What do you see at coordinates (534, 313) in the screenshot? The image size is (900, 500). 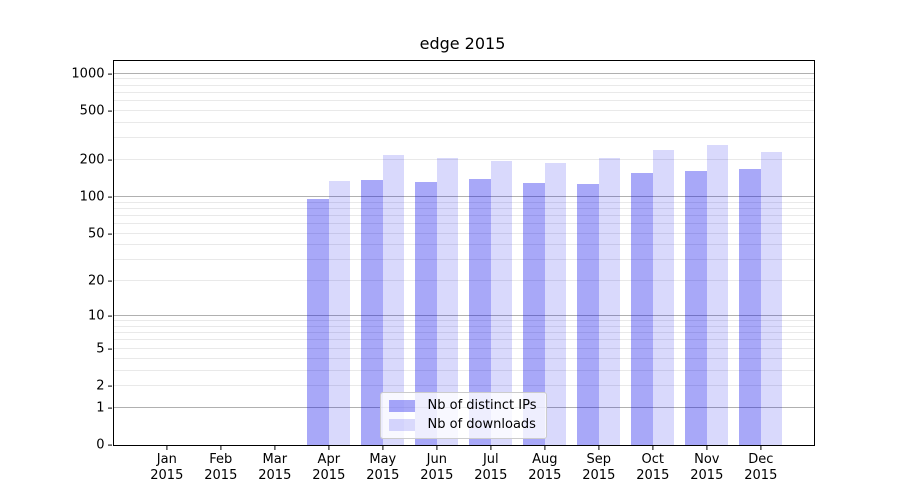 I see `bar-distinct-ips-aug` at bounding box center [534, 313].